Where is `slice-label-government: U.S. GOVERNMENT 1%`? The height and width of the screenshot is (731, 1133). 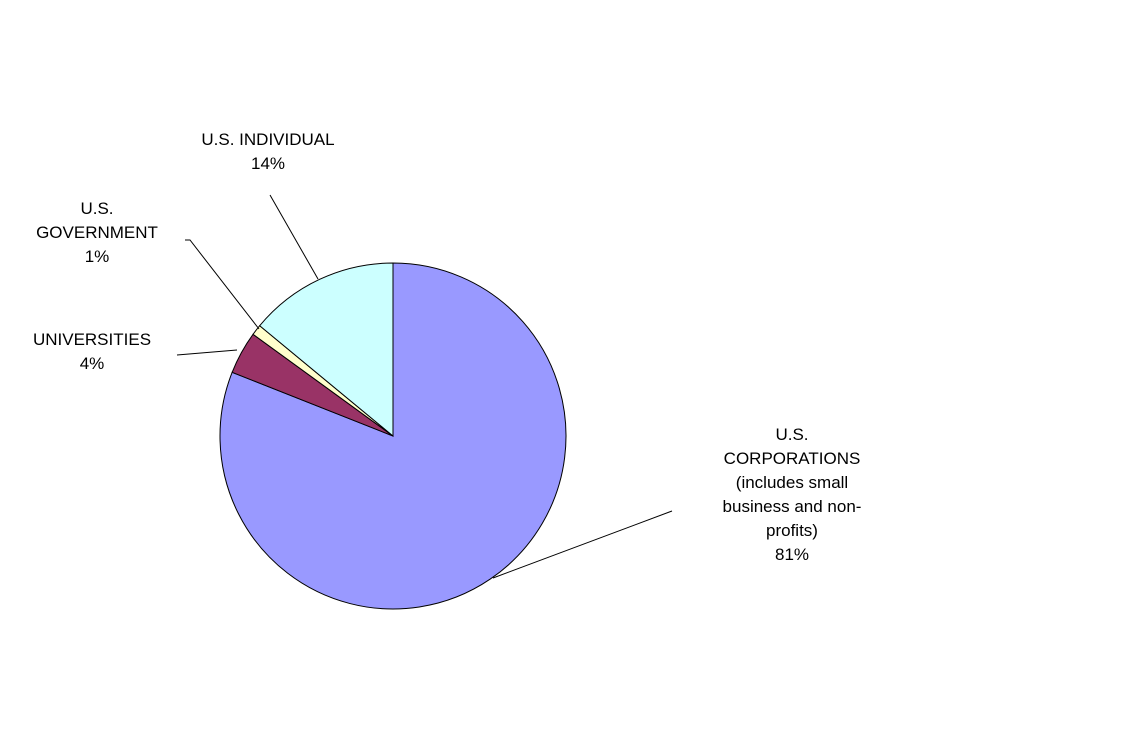
slice-label-government: U.S. GOVERNMENT 1% is located at coordinates (97, 232).